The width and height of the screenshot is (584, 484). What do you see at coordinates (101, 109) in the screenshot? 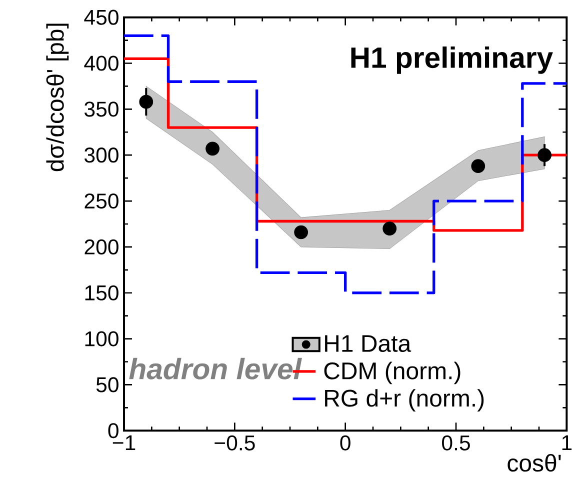
I see `y-tick-label: 350` at bounding box center [101, 109].